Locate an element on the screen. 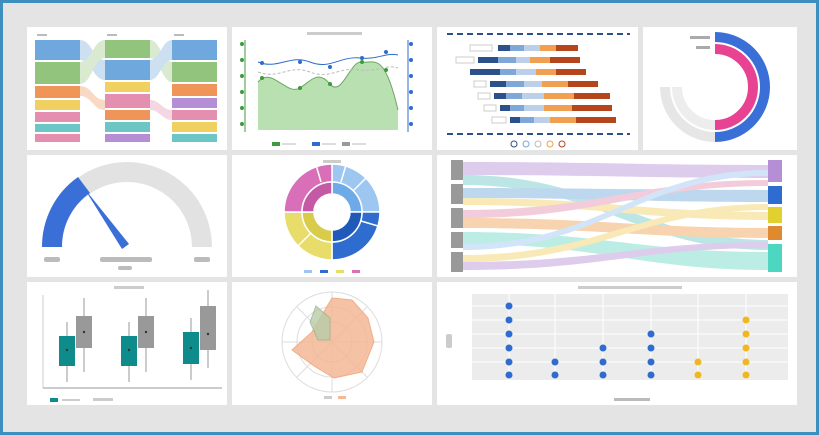 The width and height of the screenshot is (819, 435). sankey-chart-g is located at coordinates (615, 216).